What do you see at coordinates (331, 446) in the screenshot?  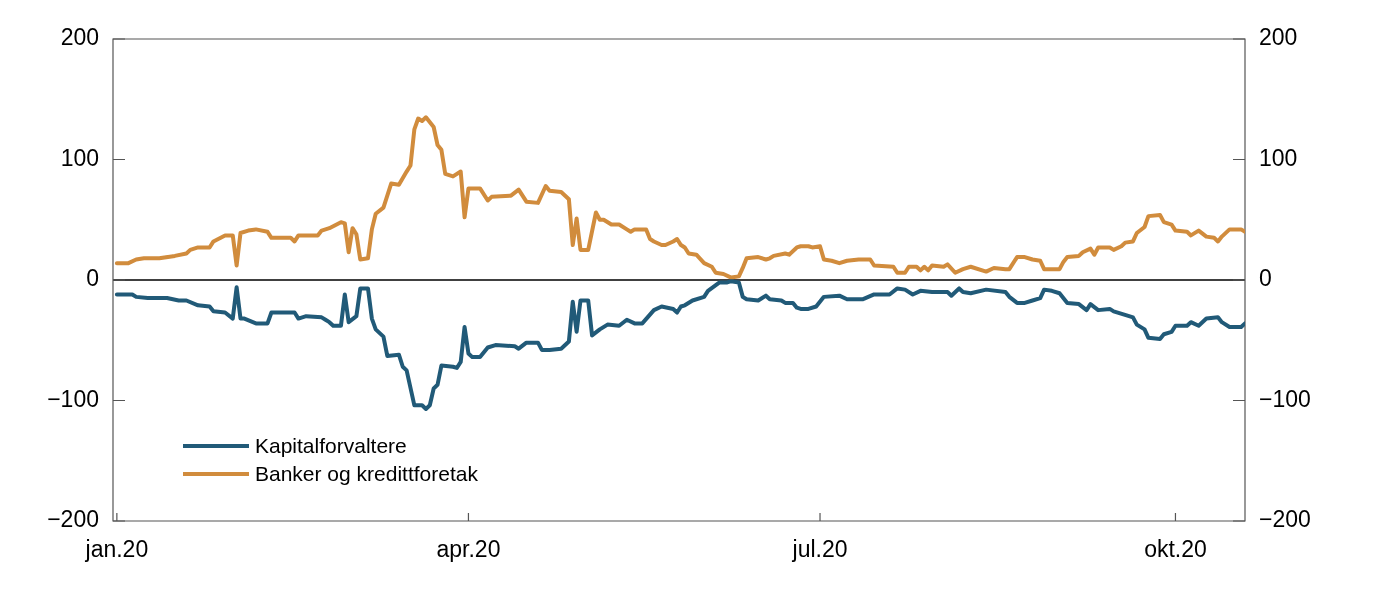 I see `legend-label: Kapitalforvaltere` at bounding box center [331, 446].